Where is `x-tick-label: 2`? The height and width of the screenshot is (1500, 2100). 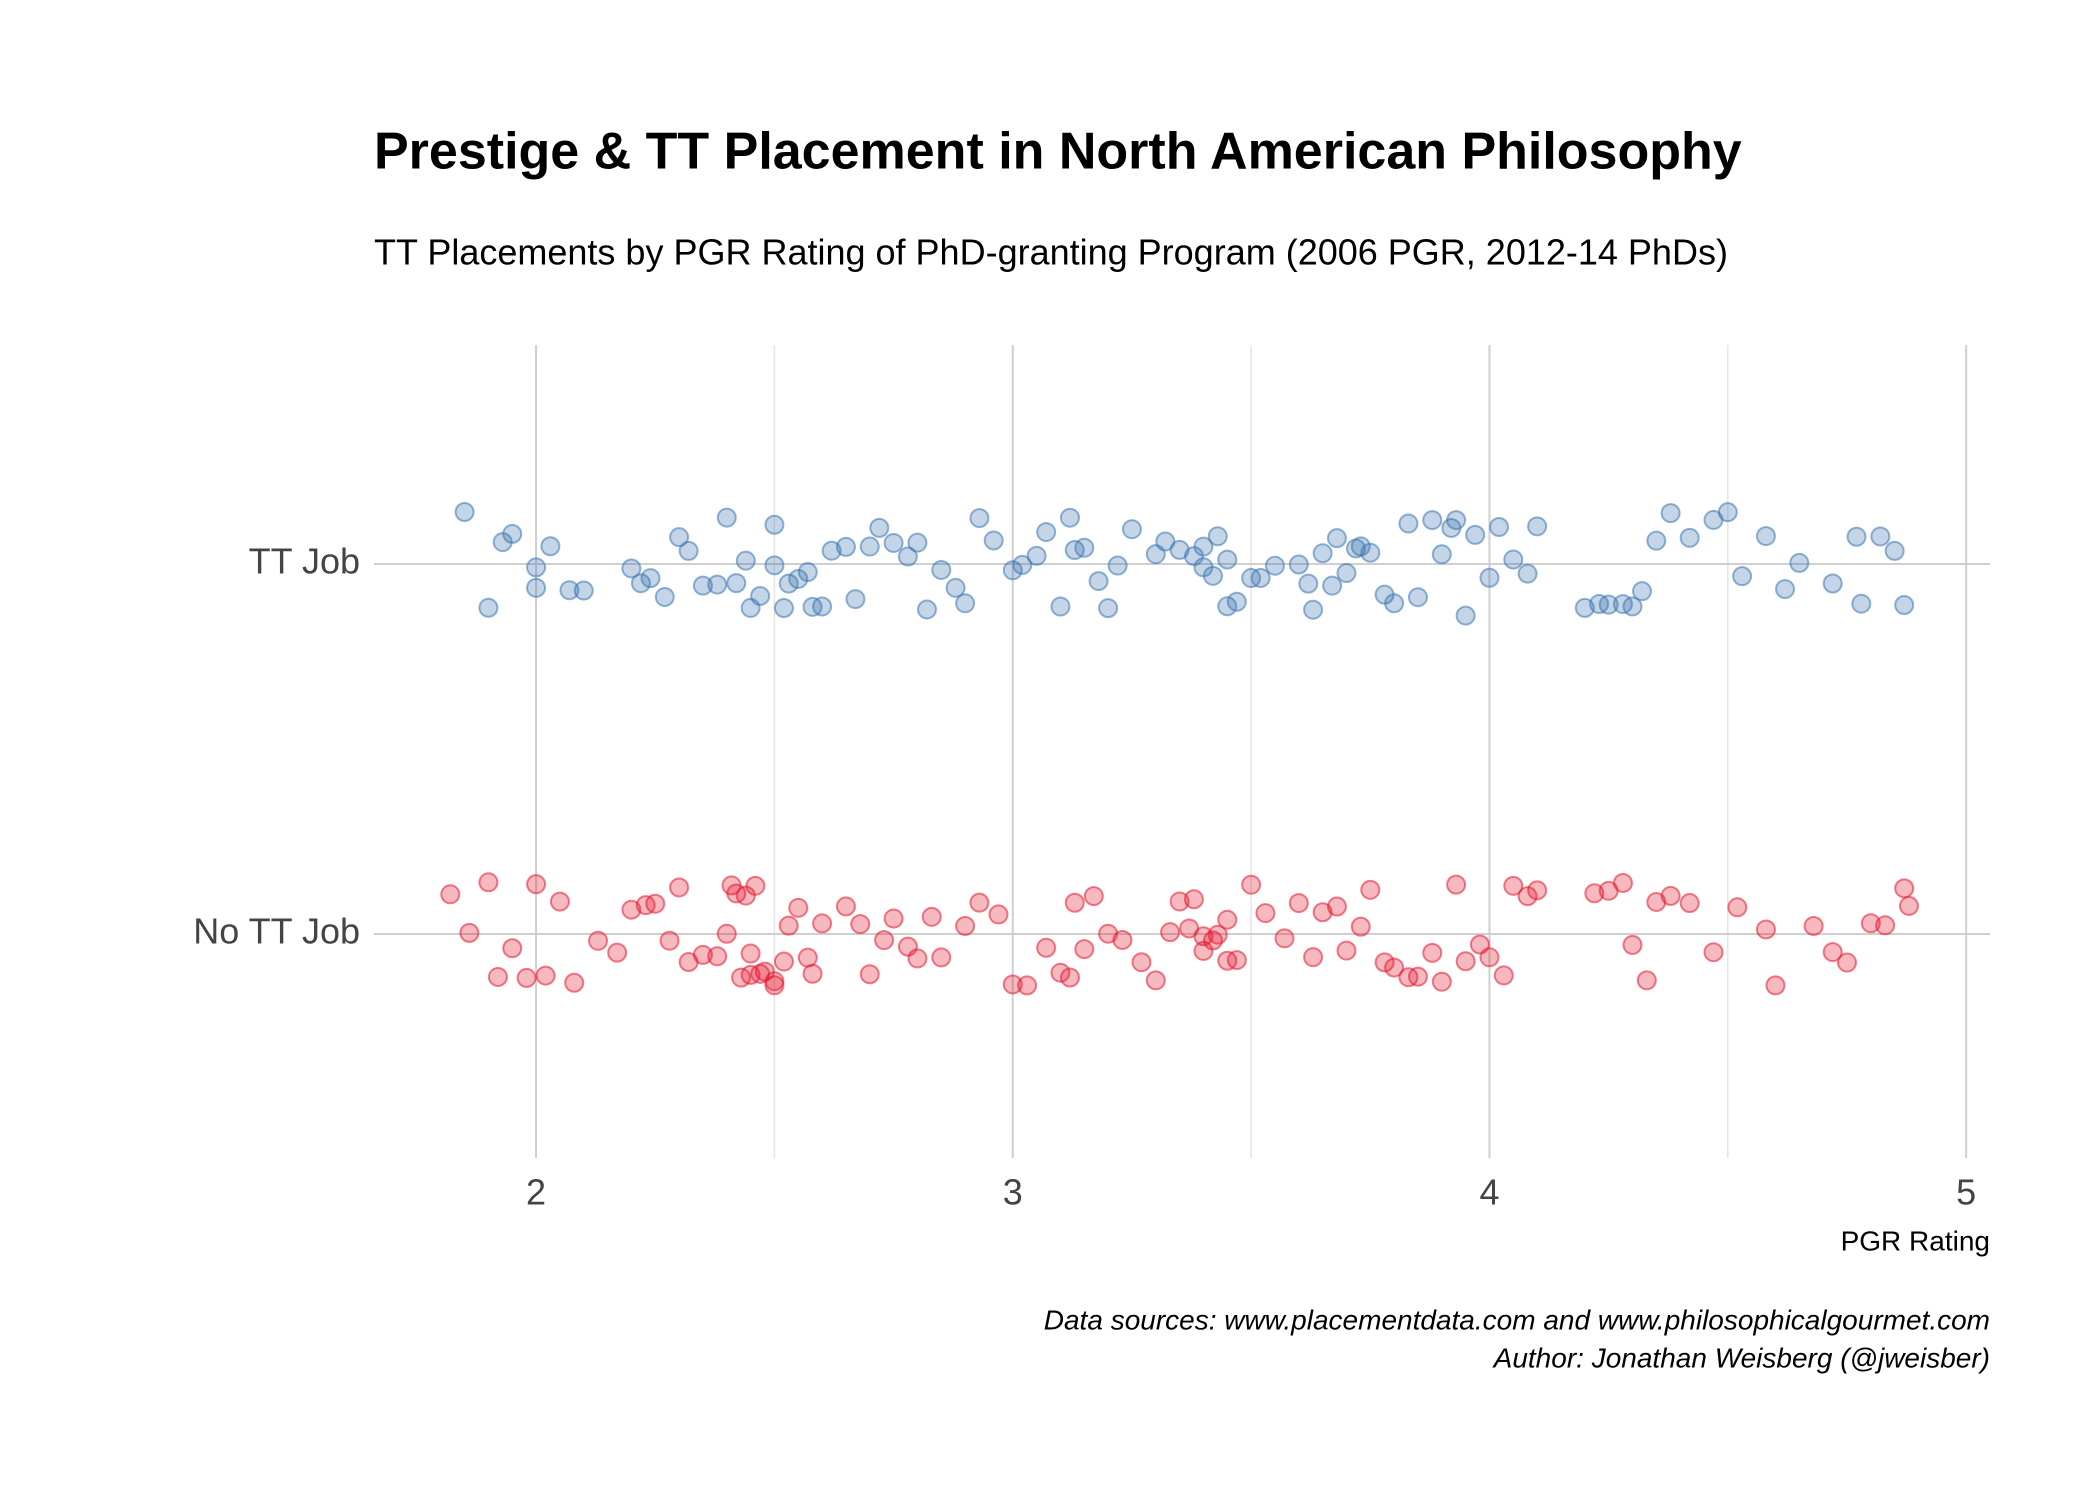 x-tick-label: 2 is located at coordinates (536, 1192).